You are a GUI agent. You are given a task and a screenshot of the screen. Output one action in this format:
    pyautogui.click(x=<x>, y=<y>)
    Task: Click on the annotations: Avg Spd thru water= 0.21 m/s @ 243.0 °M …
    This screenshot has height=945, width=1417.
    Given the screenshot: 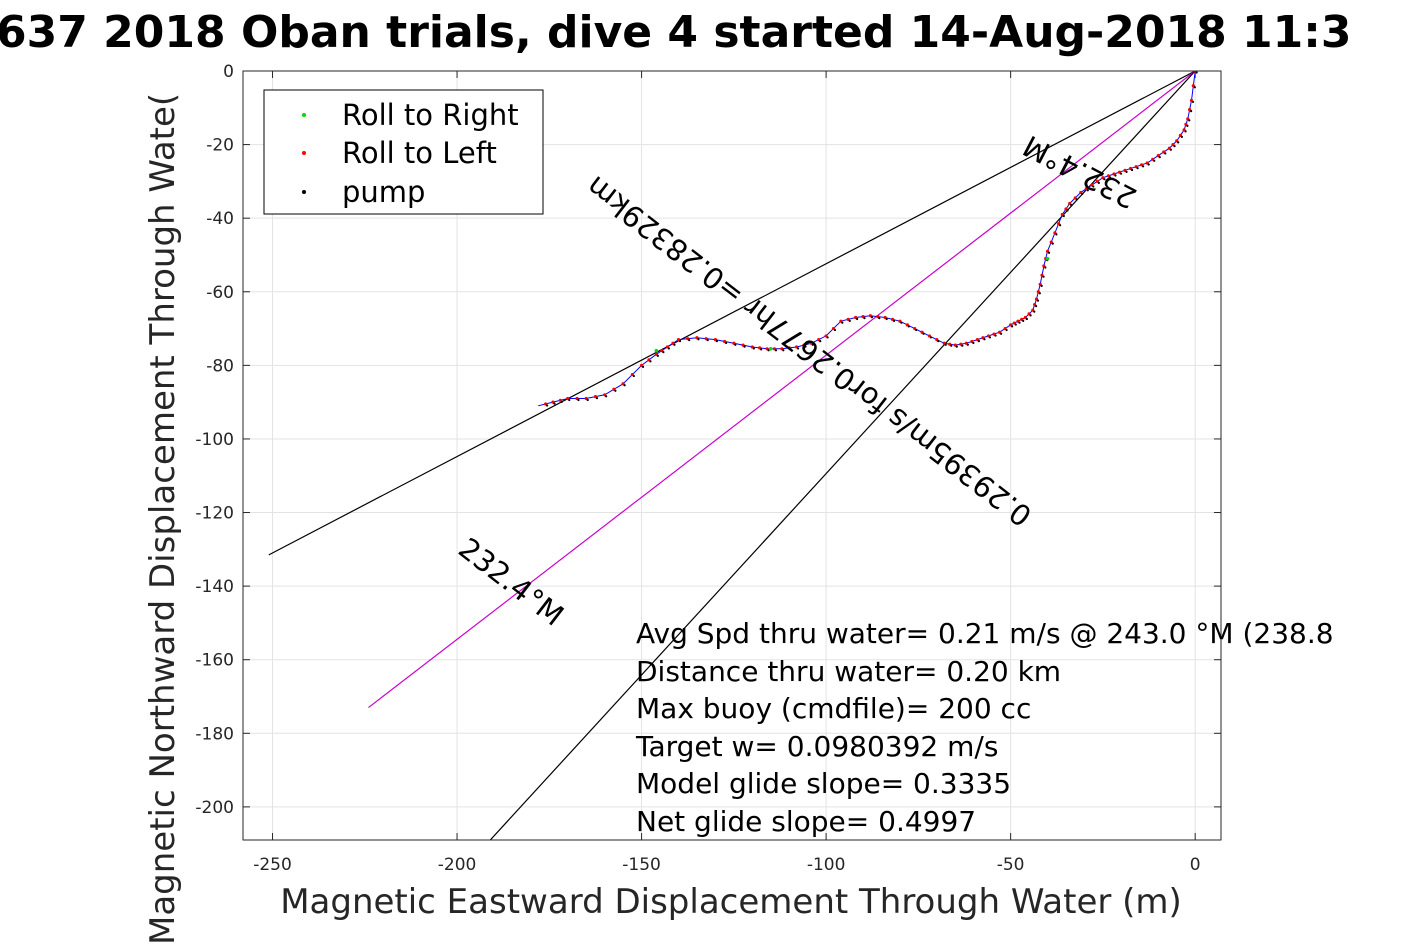 What is the action you would take?
    pyautogui.click(x=984, y=727)
    